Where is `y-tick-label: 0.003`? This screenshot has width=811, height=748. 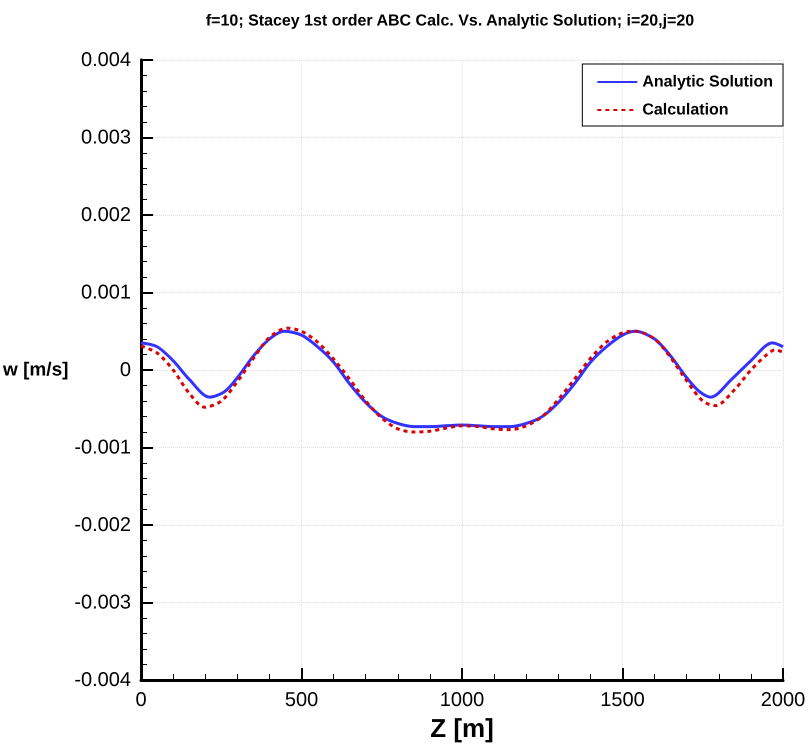 y-tick-label: 0.003 is located at coordinates (106, 137).